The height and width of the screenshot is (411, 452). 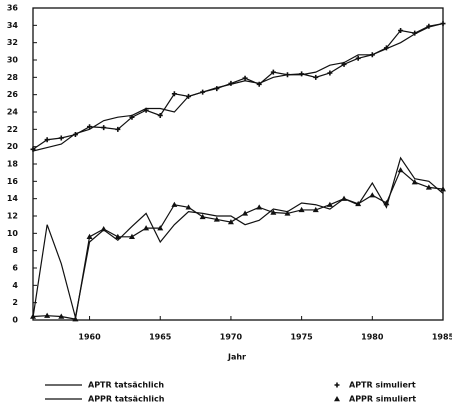 What do you see at coordinates (13, 233) in the screenshot?
I see `y-tick-label: 10` at bounding box center [13, 233].